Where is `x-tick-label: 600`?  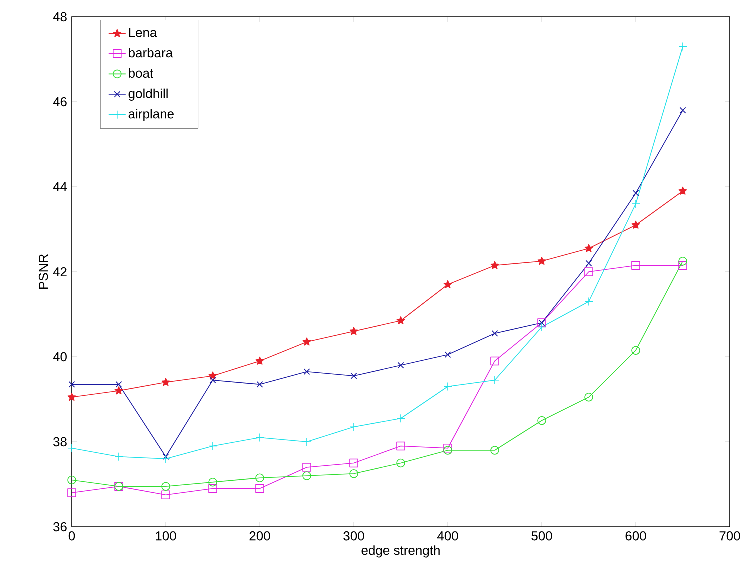
x-tick-label: 600 is located at coordinates (636, 536).